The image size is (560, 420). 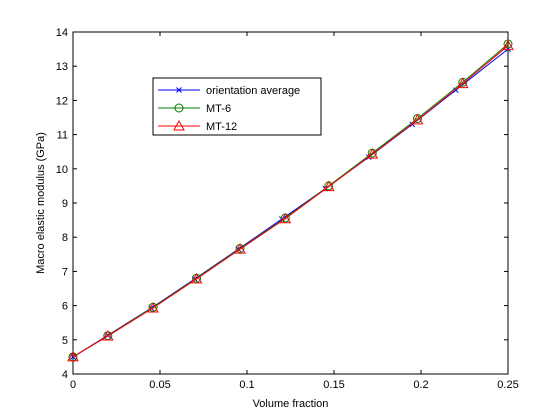 I want to click on legend-label: MT-12, so click(x=221, y=127).